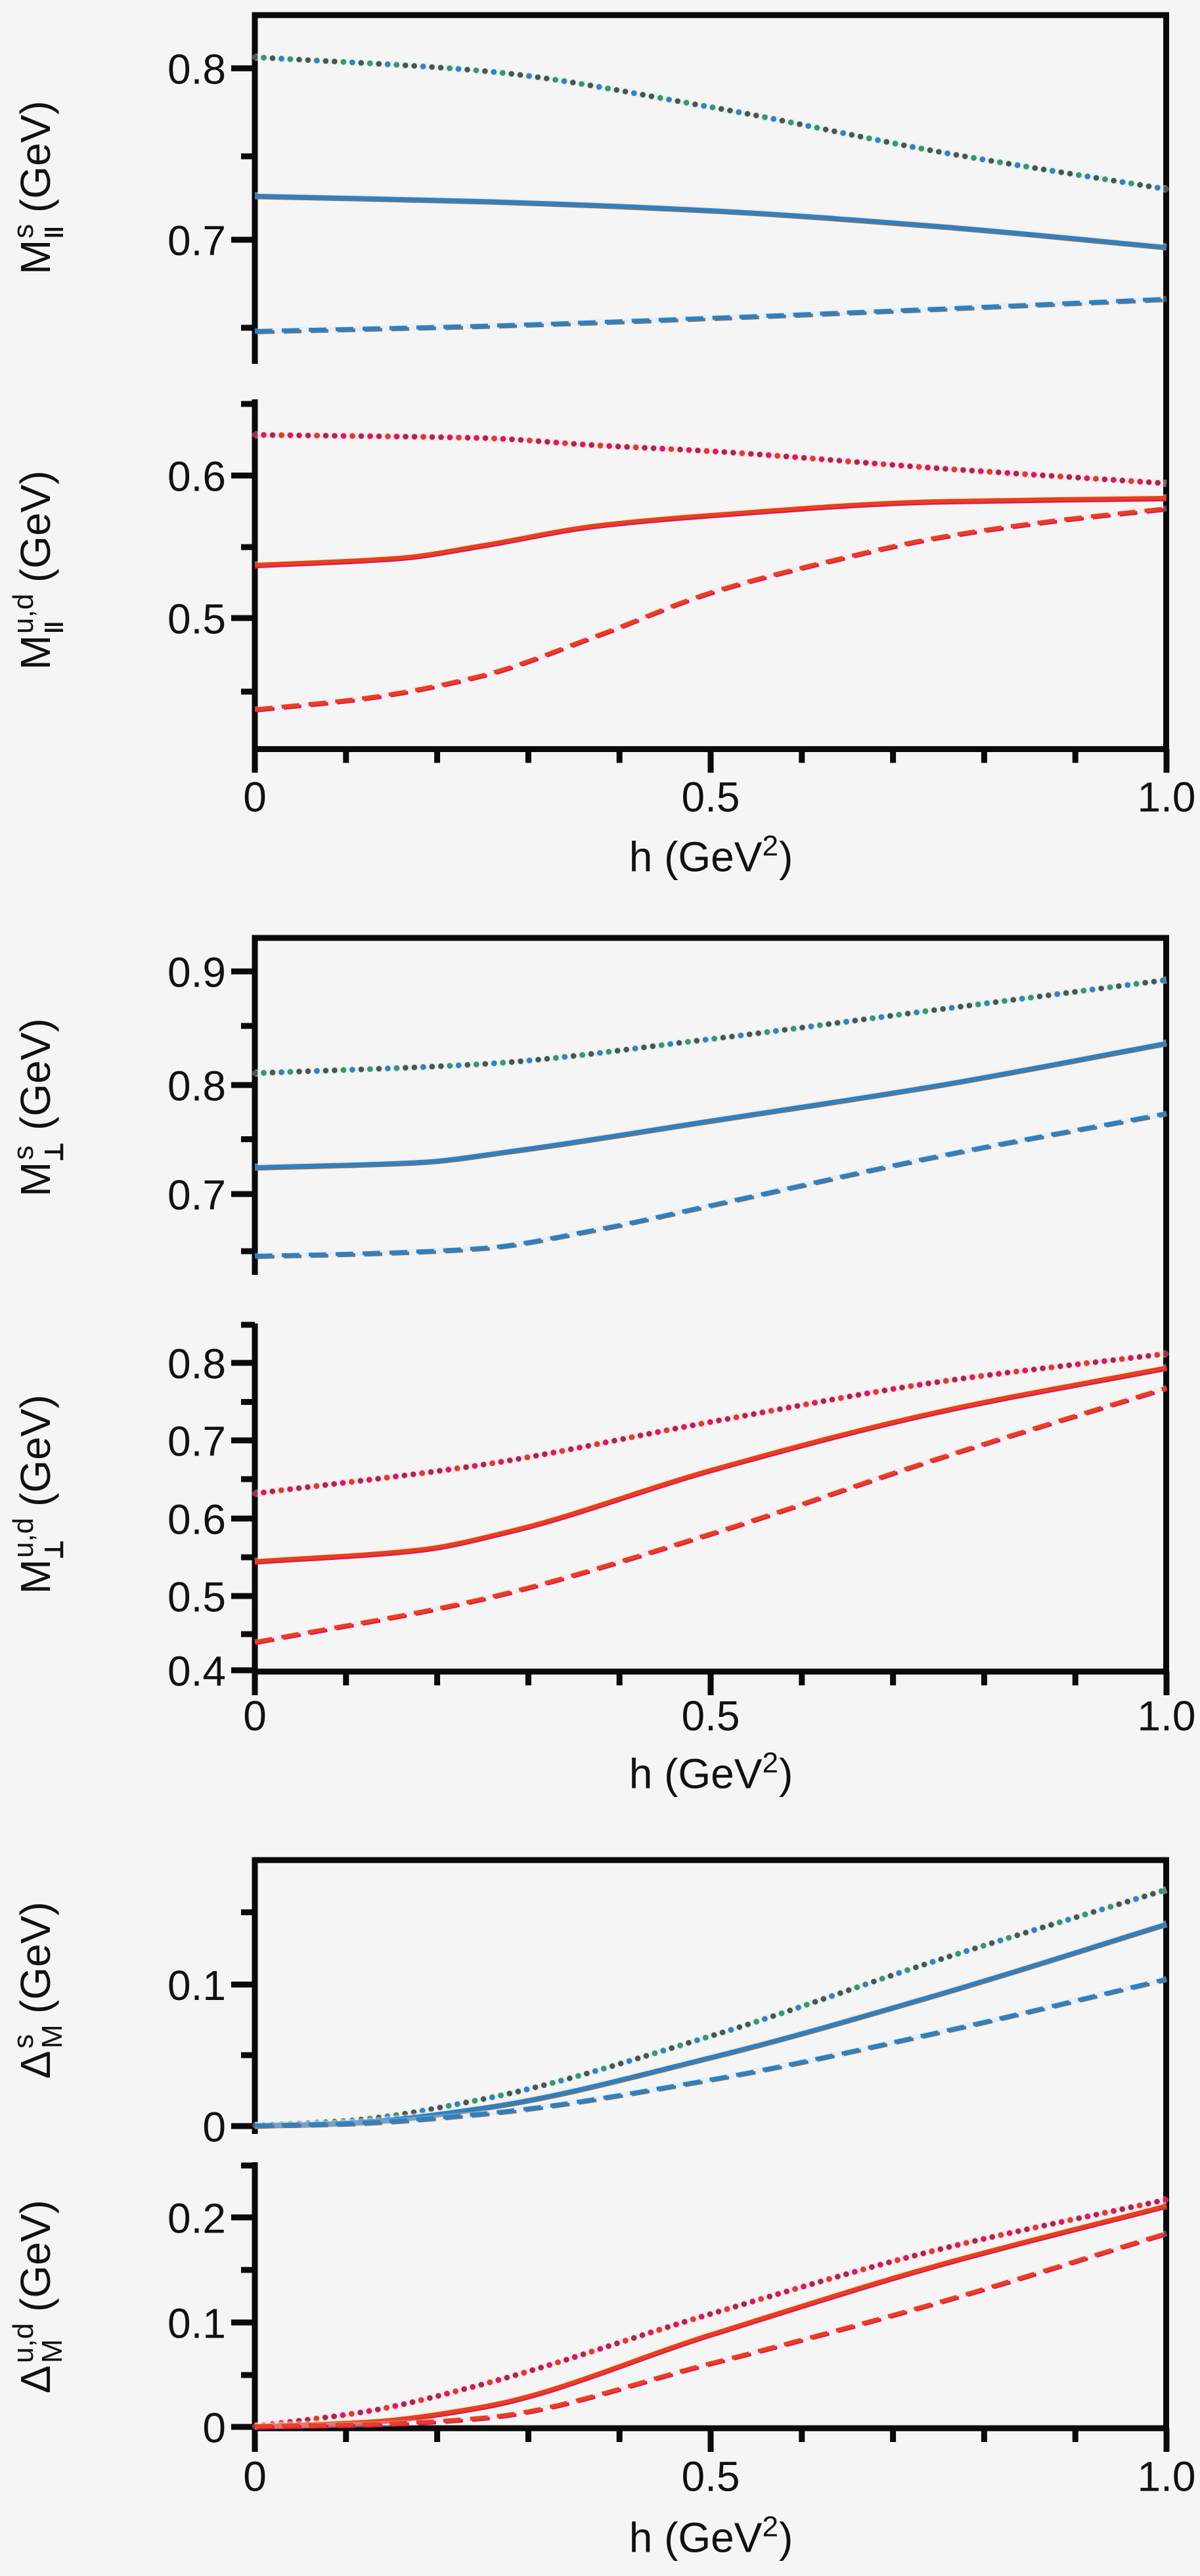 Image resolution: width=1200 pixels, height=2576 pixels. What do you see at coordinates (196, 972) in the screenshot?
I see `svg-text: 0.9` at bounding box center [196, 972].